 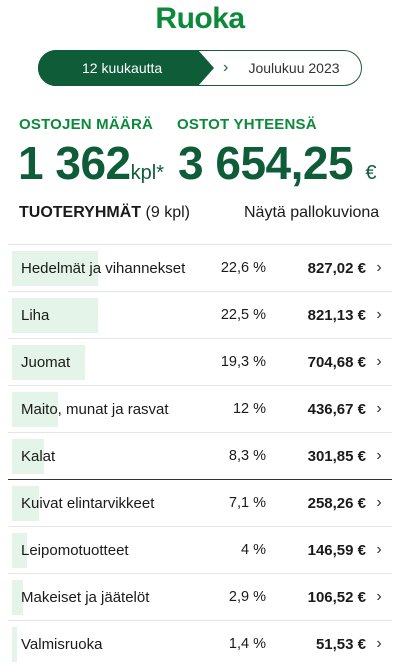 What do you see at coordinates (243, 315) in the screenshot?
I see `category-percent: 22,5 %` at bounding box center [243, 315].